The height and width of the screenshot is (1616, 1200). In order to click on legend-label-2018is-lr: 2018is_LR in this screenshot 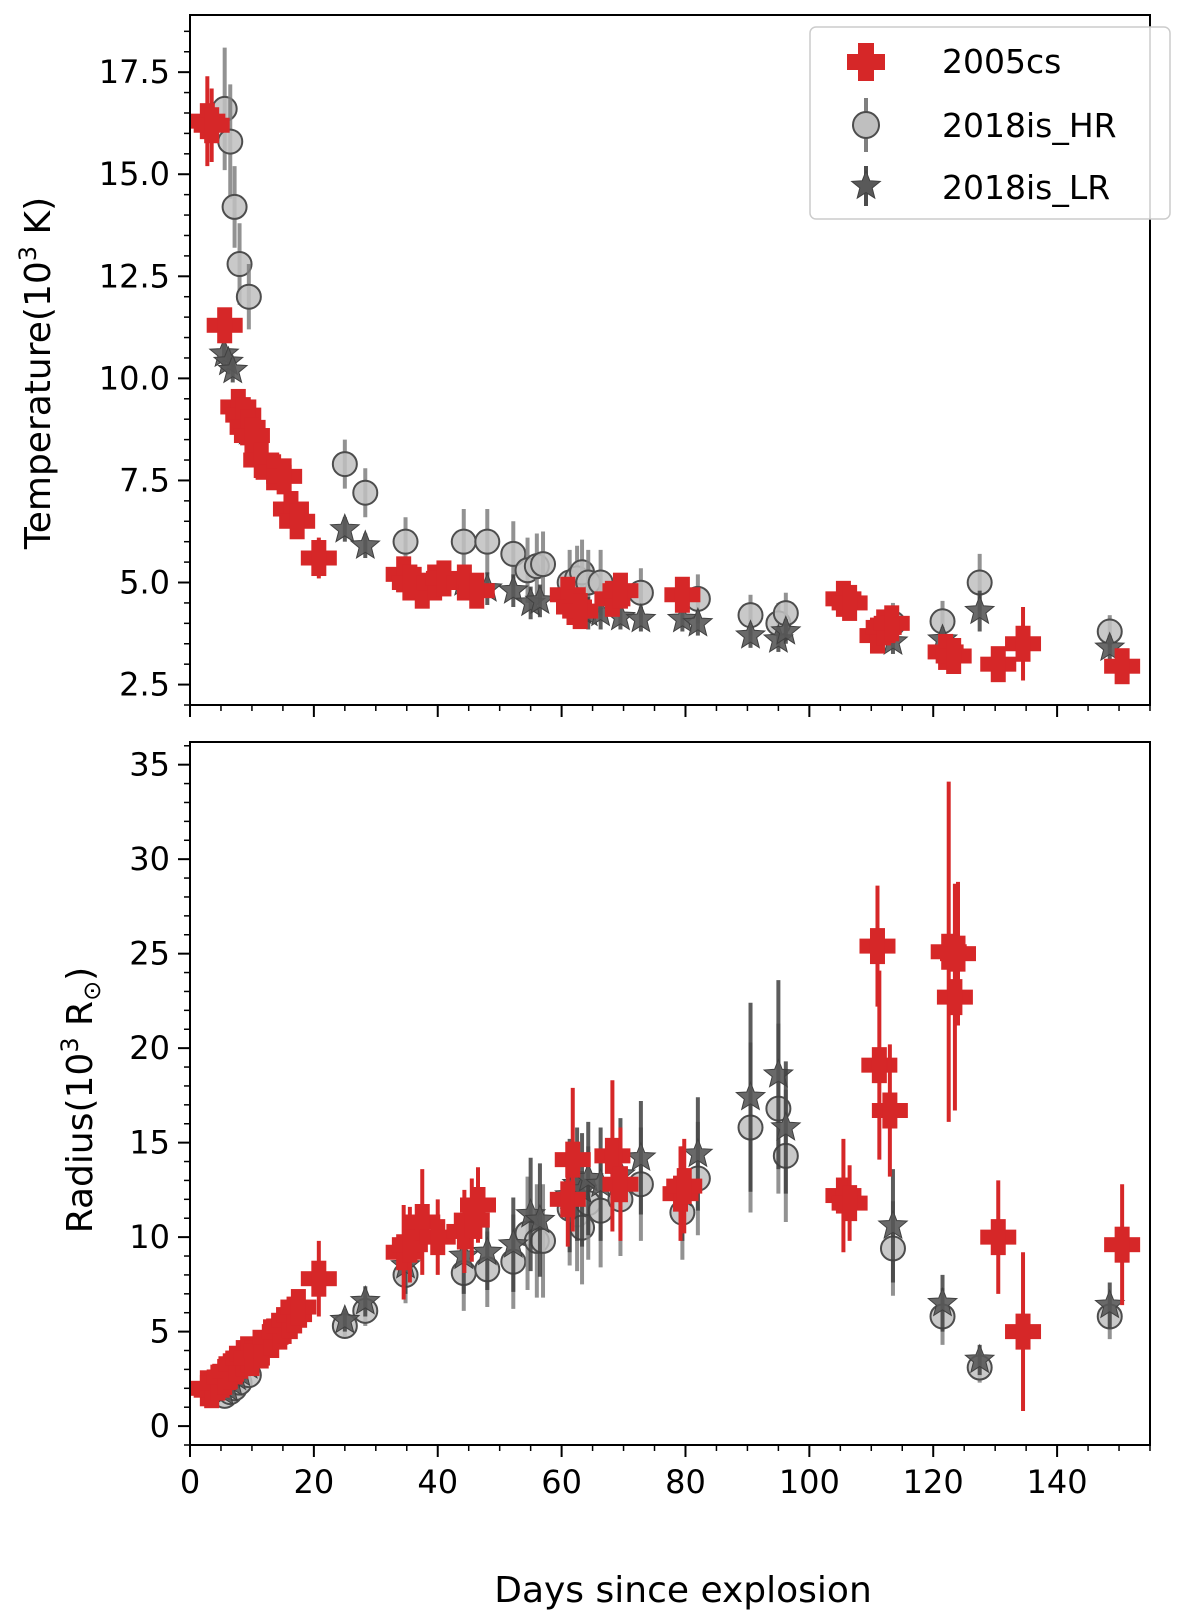, I will do `click(1026, 187)`.